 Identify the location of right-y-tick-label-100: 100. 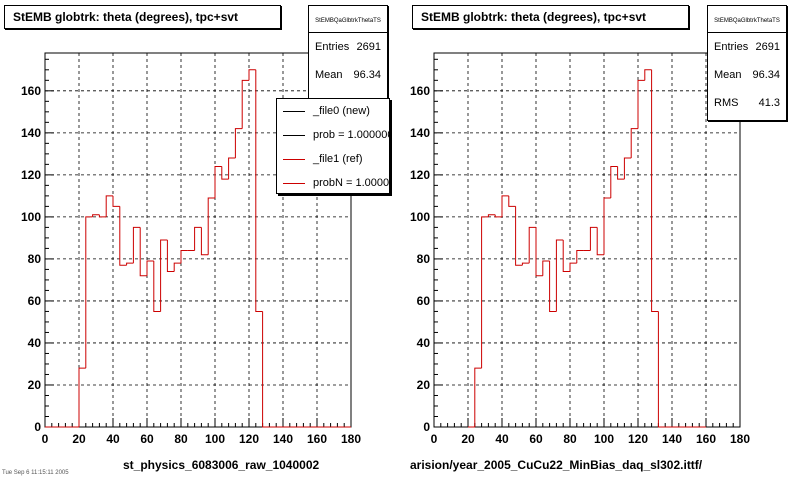
(420, 217).